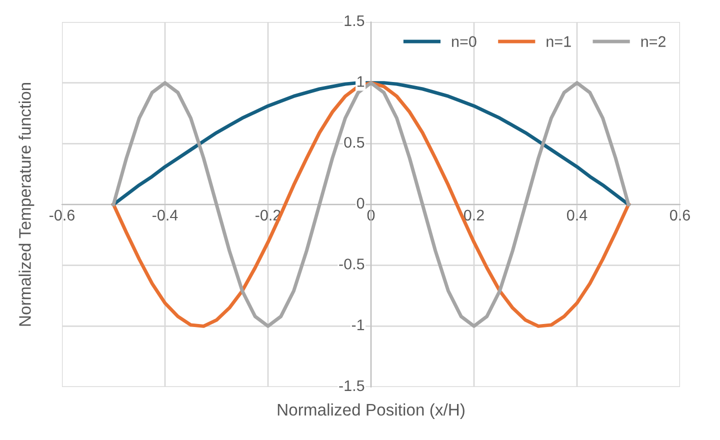  Describe the element at coordinates (165, 215) in the screenshot. I see `x-tick-label: -0.4` at that location.